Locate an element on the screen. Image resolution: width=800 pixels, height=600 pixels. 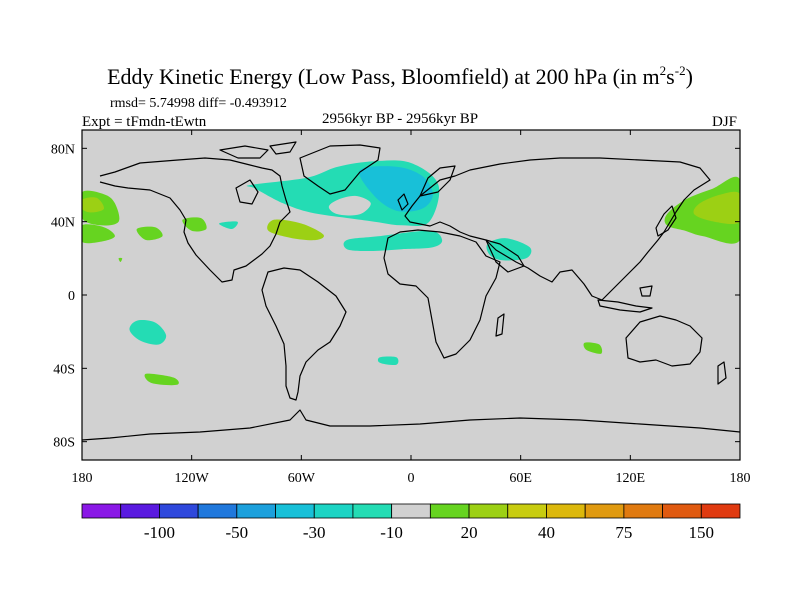
coast-scandinavia is located at coordinates (437, 181).